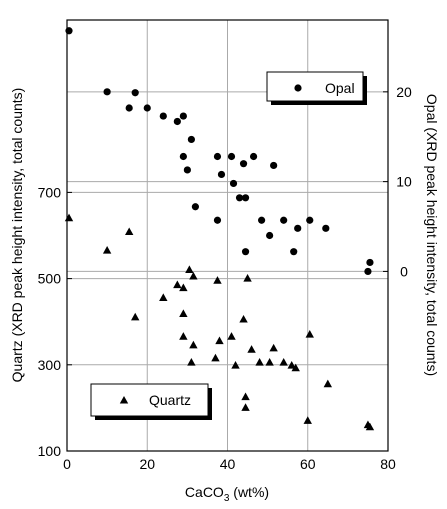 The width and height of the screenshot is (447, 509). I want to click on x-tick-label: 60, so click(308, 464).